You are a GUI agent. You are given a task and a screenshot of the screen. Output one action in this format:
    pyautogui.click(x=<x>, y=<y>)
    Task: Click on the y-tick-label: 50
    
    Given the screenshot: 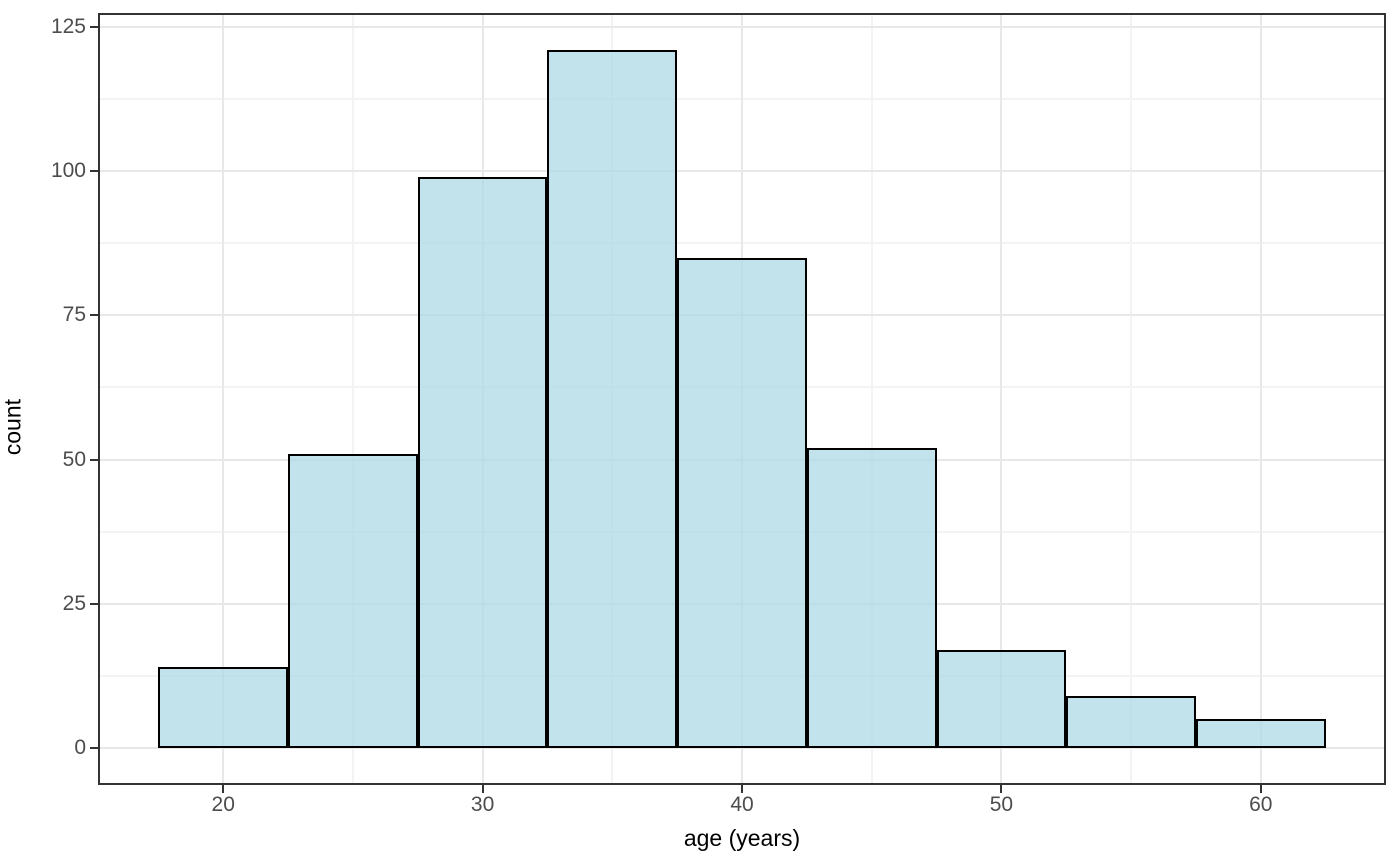 What is the action you would take?
    pyautogui.click(x=74, y=459)
    